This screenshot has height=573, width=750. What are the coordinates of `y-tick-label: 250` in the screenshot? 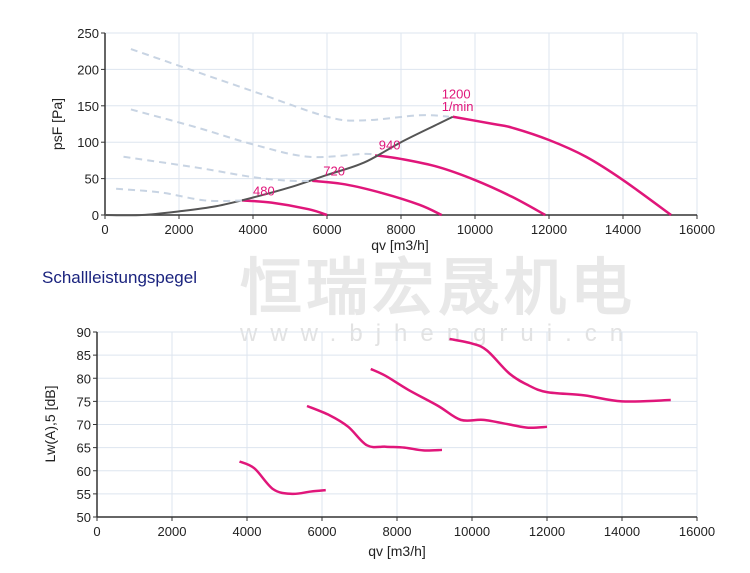 It's located at (88, 33).